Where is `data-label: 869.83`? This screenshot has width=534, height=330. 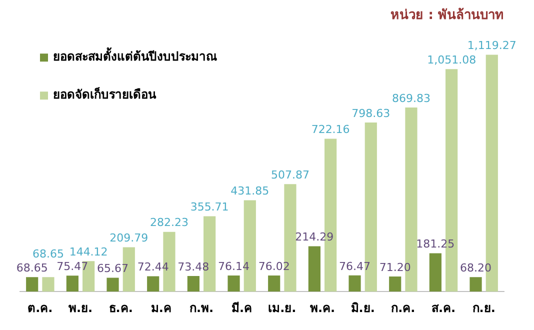
data-label: 869.83 is located at coordinates (411, 98).